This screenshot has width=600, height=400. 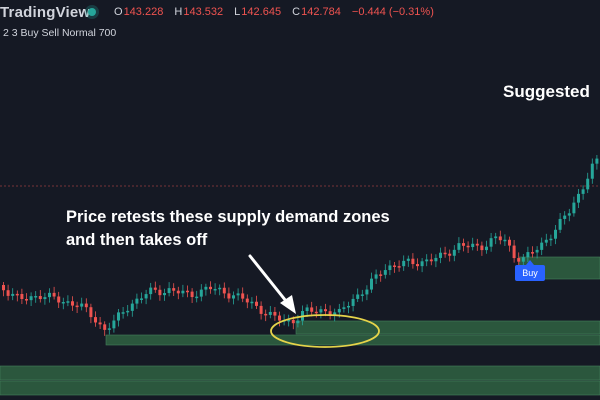 I want to click on ohlc-high-key: H, so click(x=178, y=12).